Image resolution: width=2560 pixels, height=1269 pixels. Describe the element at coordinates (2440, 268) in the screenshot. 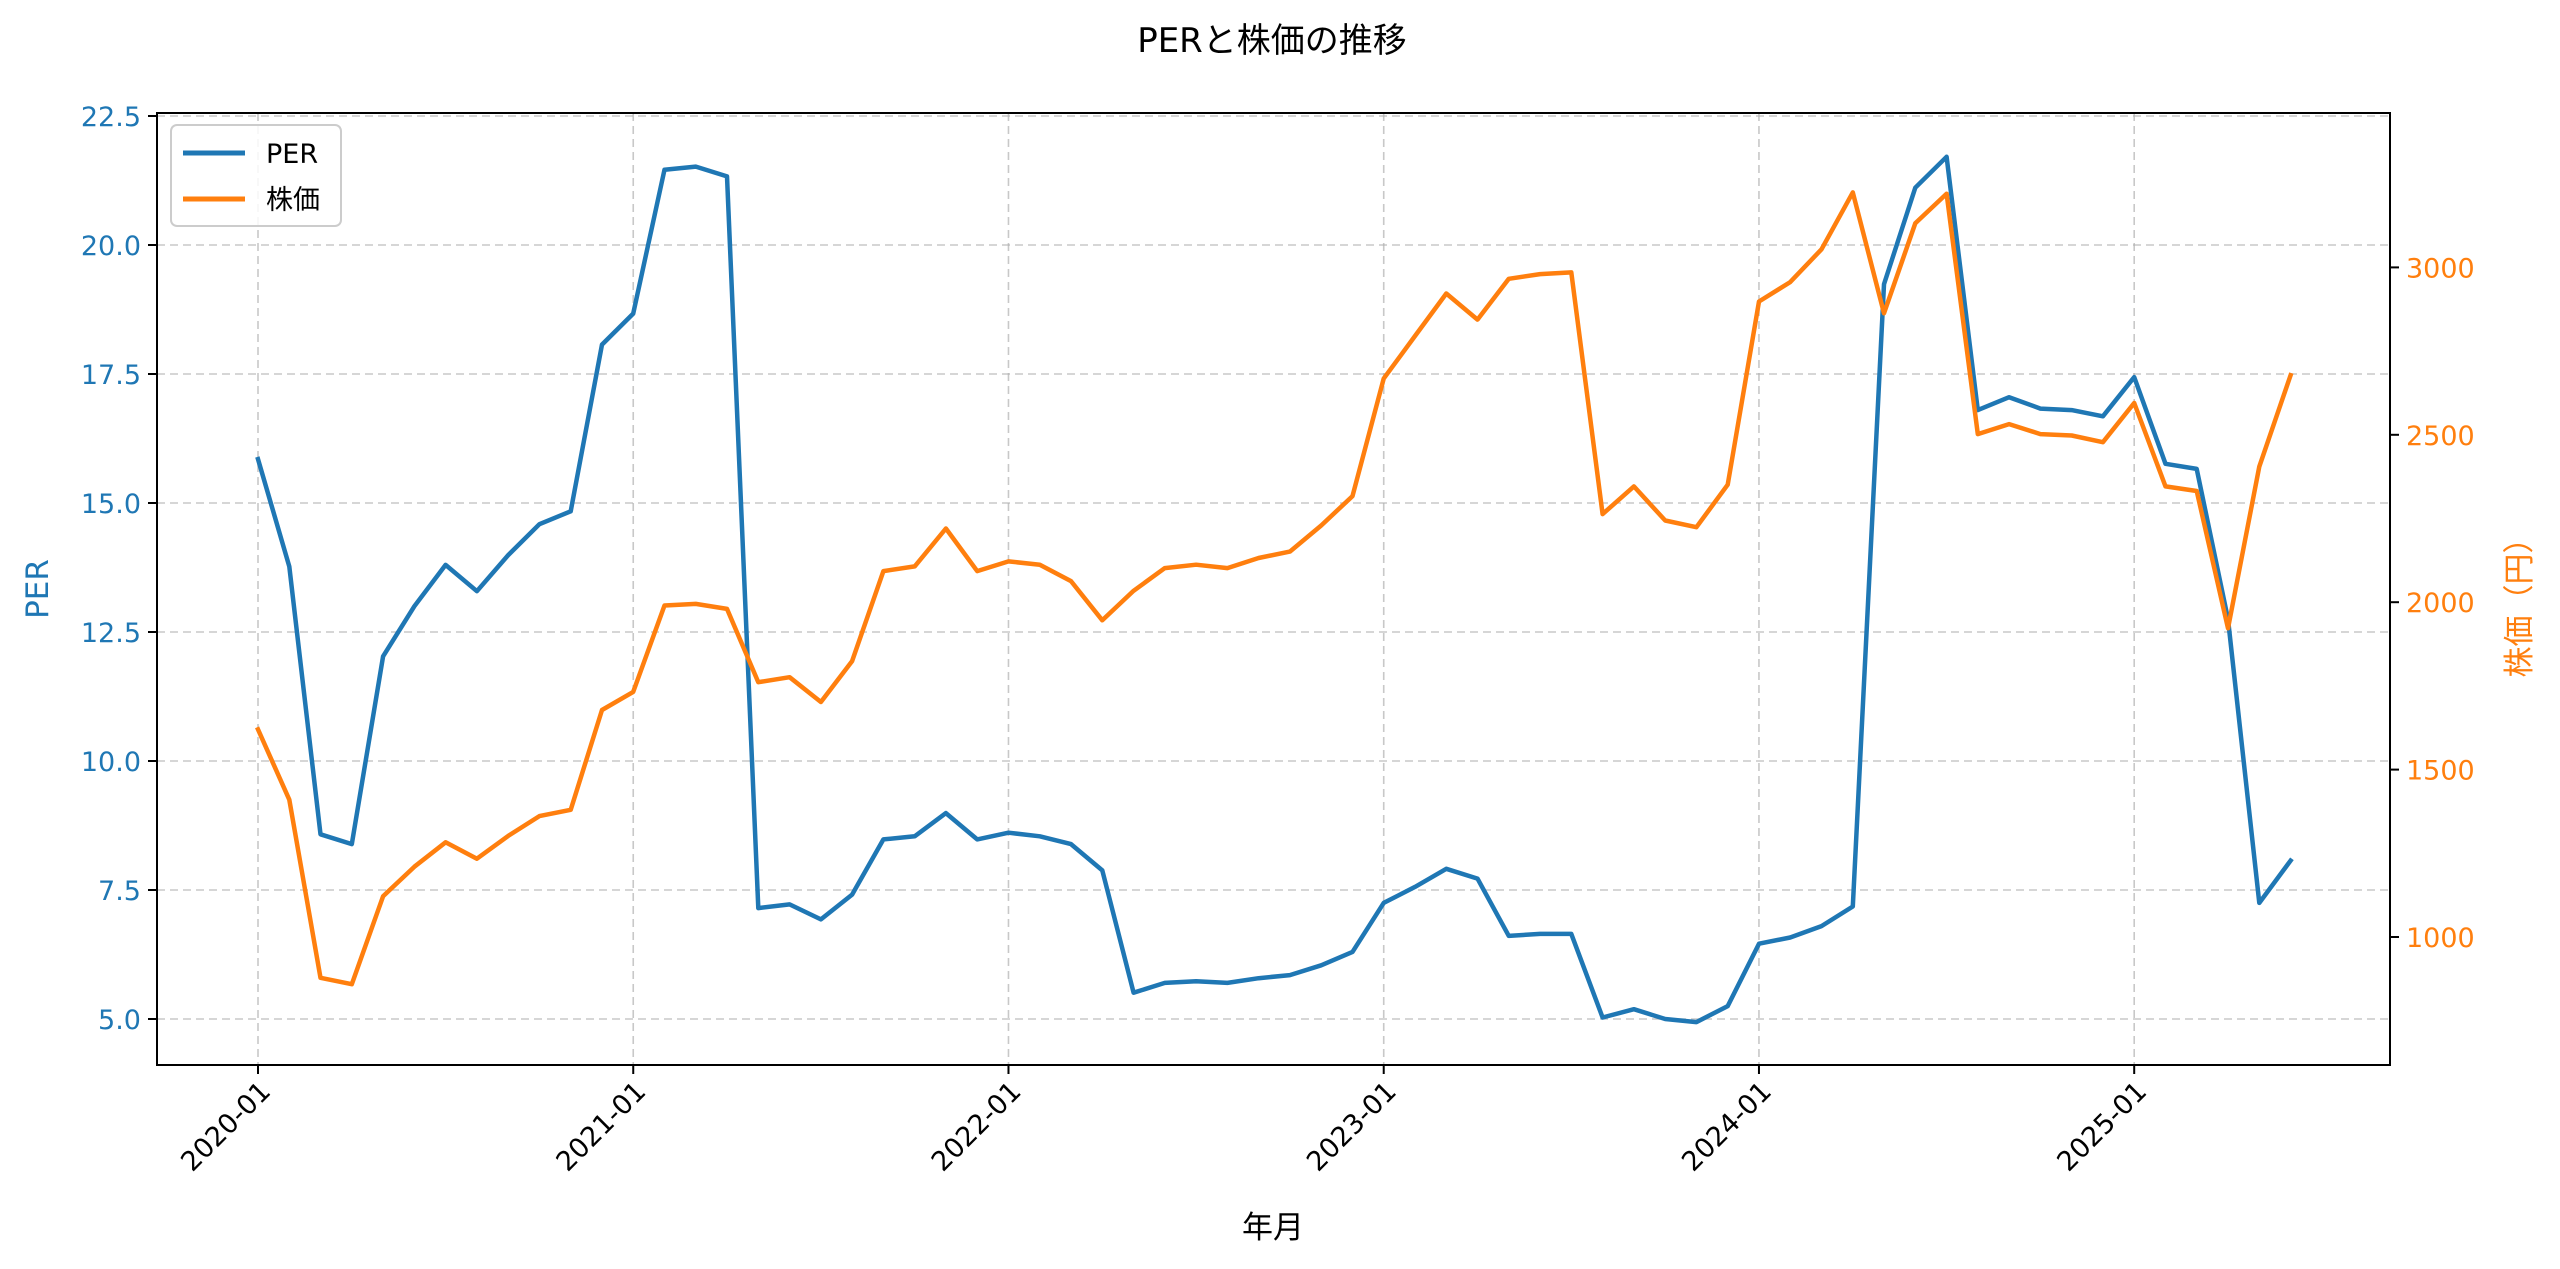

I see `y-right-tick-label: 3000` at that location.